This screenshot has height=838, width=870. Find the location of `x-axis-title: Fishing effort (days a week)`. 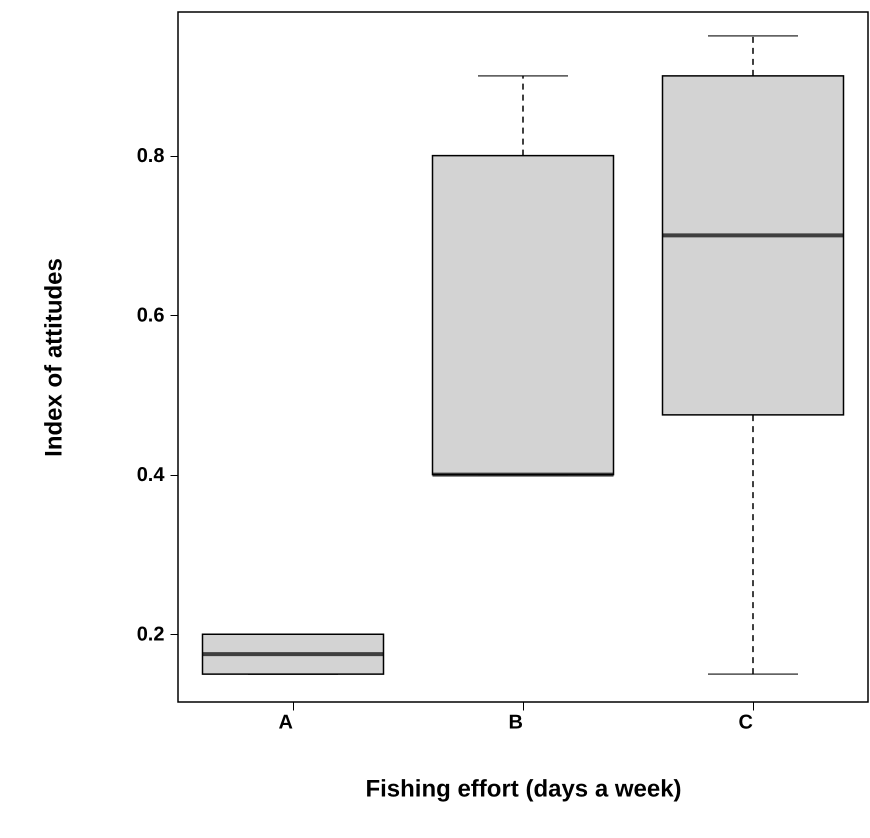

x-axis-title: Fishing effort (days a week) is located at coordinates (523, 789).